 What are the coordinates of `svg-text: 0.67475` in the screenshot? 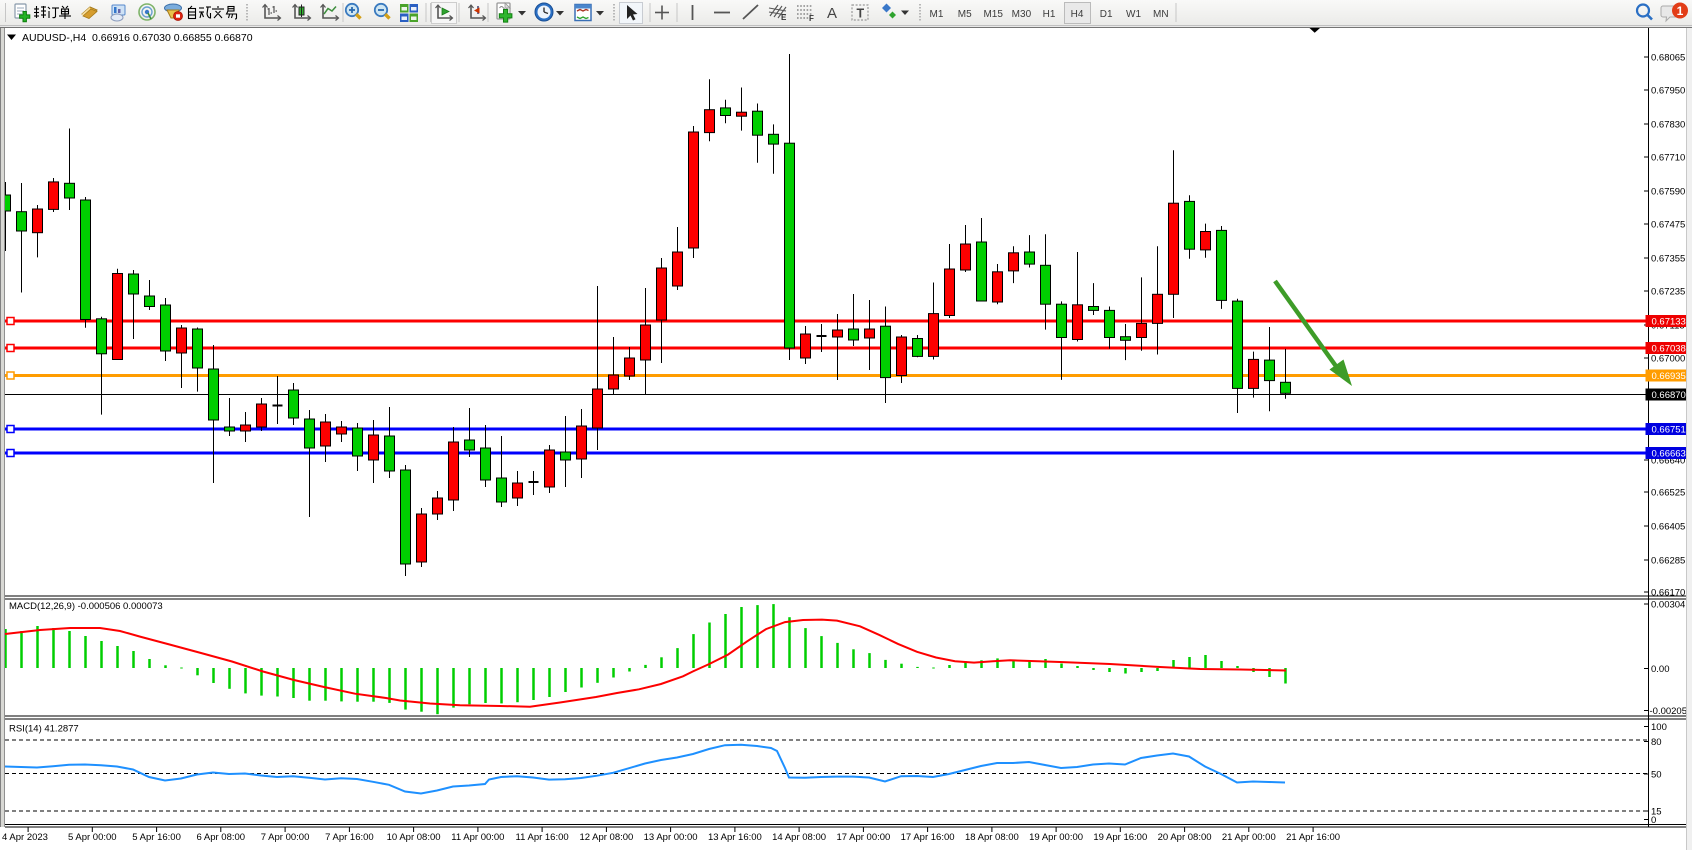 It's located at (1668, 225).